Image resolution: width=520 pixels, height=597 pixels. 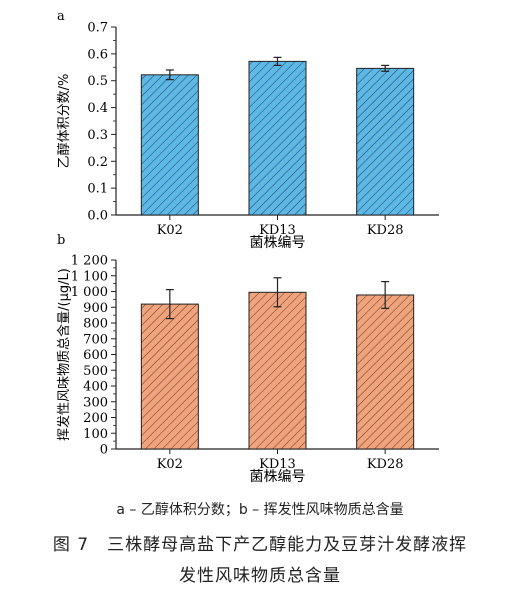 What do you see at coordinates (95, 355) in the screenshot?
I see `y-tick-label: 600` at bounding box center [95, 355].